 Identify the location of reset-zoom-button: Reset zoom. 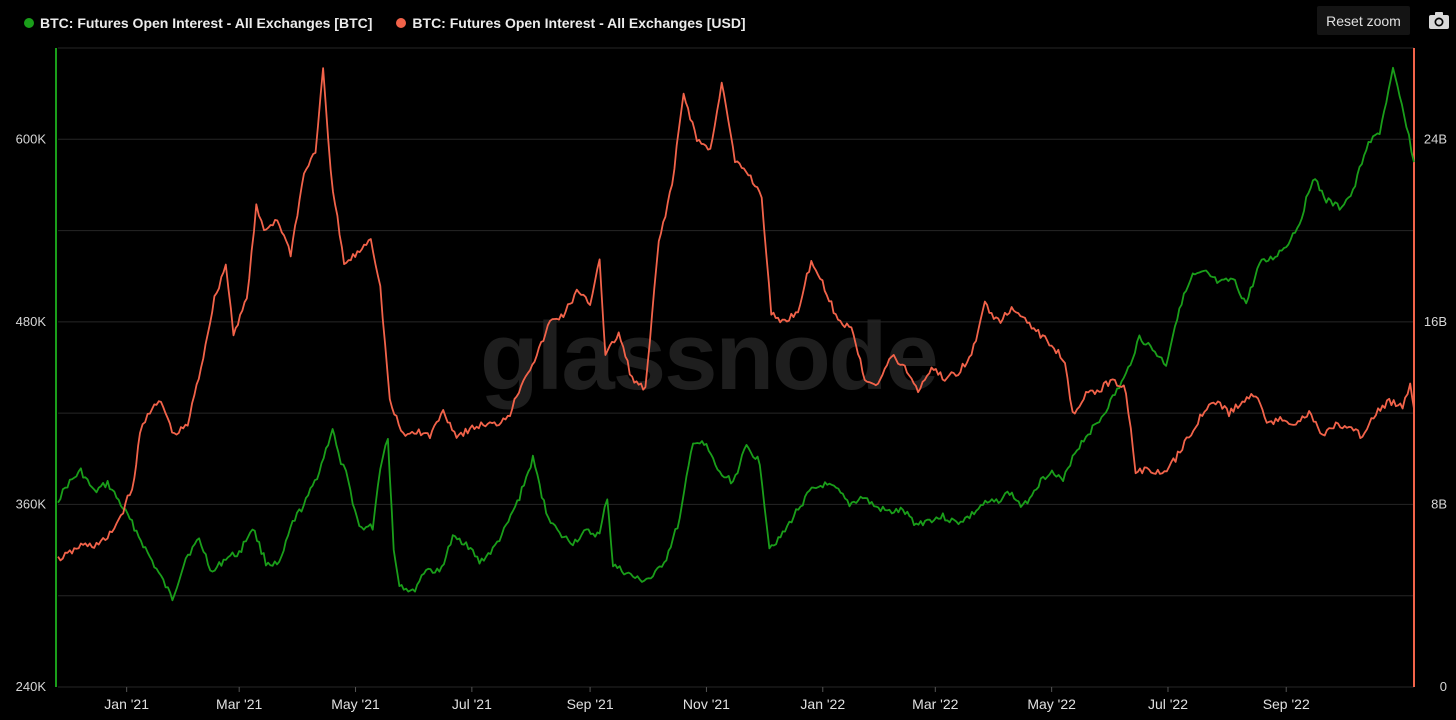
(1363, 20).